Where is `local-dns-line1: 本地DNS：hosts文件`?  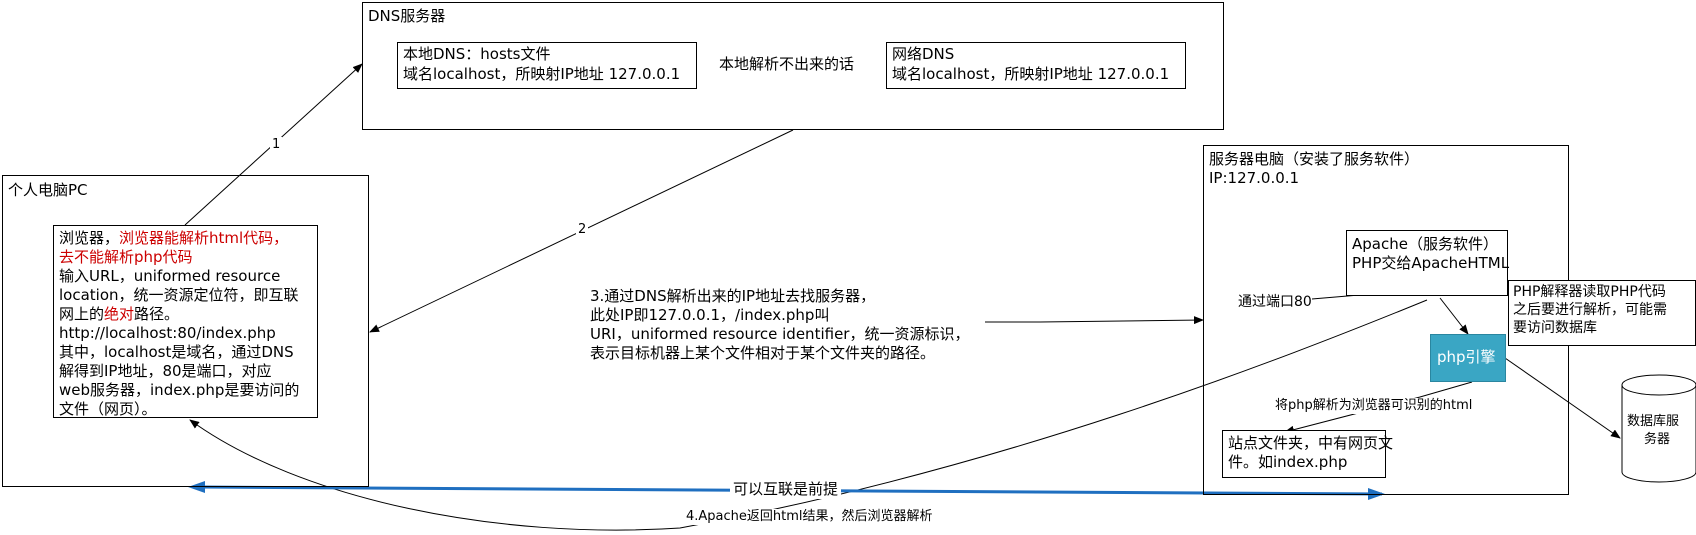
local-dns-line1: 本地DNS：hosts文件 is located at coordinates (477, 54).